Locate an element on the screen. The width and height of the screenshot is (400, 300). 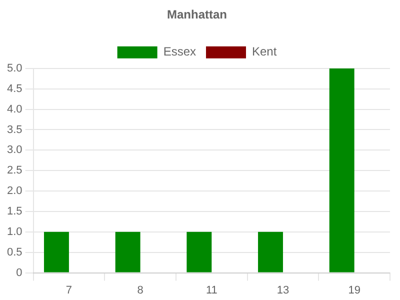
y-tick-label: 3.0 is located at coordinates (14, 150).